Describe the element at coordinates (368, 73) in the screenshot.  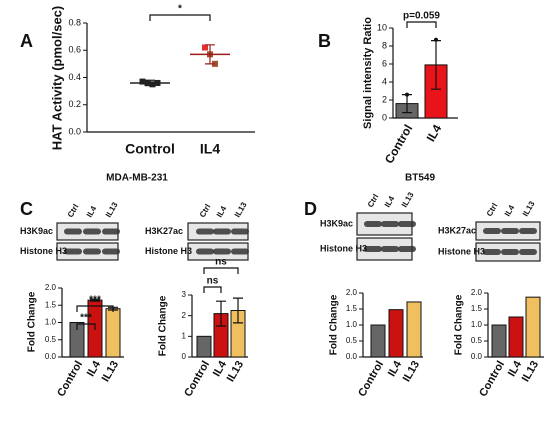
I see `y-axis-label: Signal intensity Ratio` at that location.